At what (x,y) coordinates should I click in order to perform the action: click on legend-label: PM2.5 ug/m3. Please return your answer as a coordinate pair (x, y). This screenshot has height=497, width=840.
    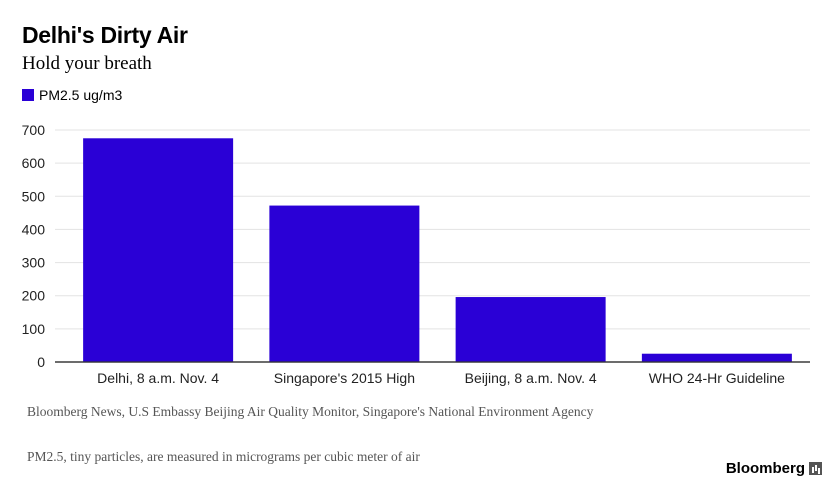
    Looking at the image, I should click on (81, 95).